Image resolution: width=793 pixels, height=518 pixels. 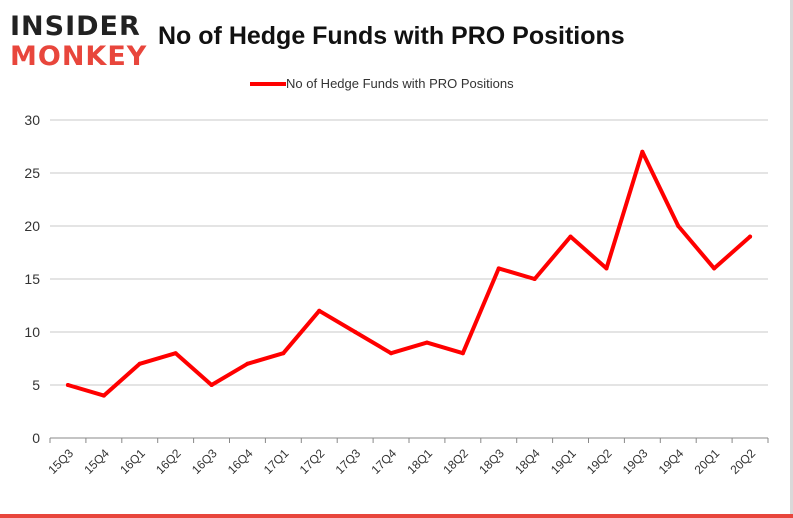 What do you see at coordinates (132, 461) in the screenshot?
I see `x-tick-label: 16Q1` at bounding box center [132, 461].